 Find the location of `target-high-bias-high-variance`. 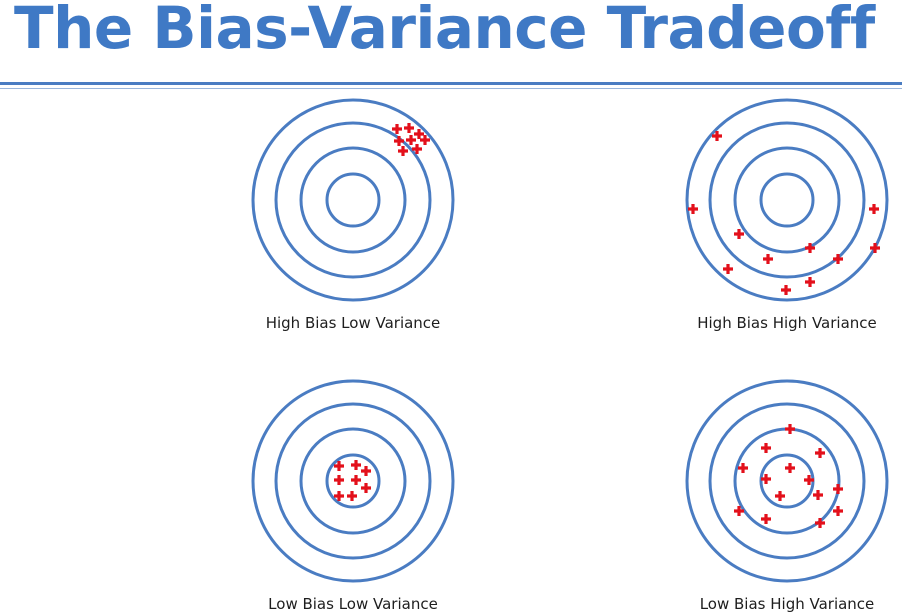

target-high-bias-high-variance is located at coordinates (787, 200).